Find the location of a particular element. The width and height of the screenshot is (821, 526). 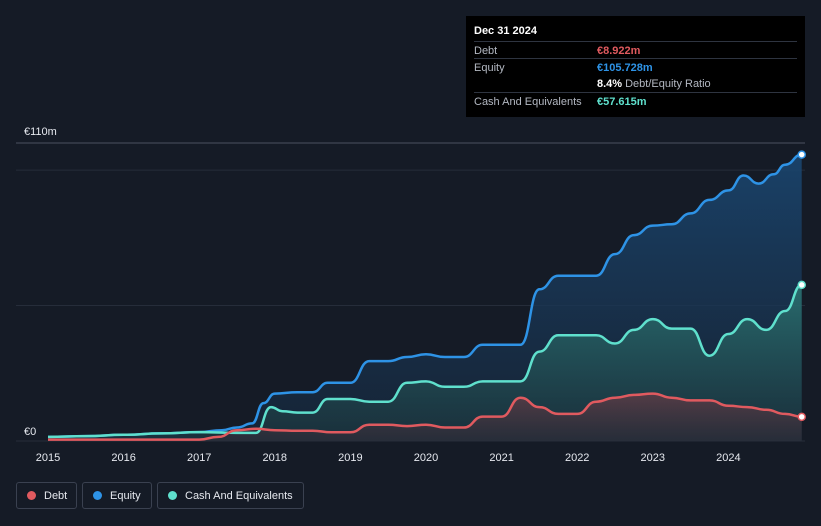

debt-line is located at coordinates (425, 416).